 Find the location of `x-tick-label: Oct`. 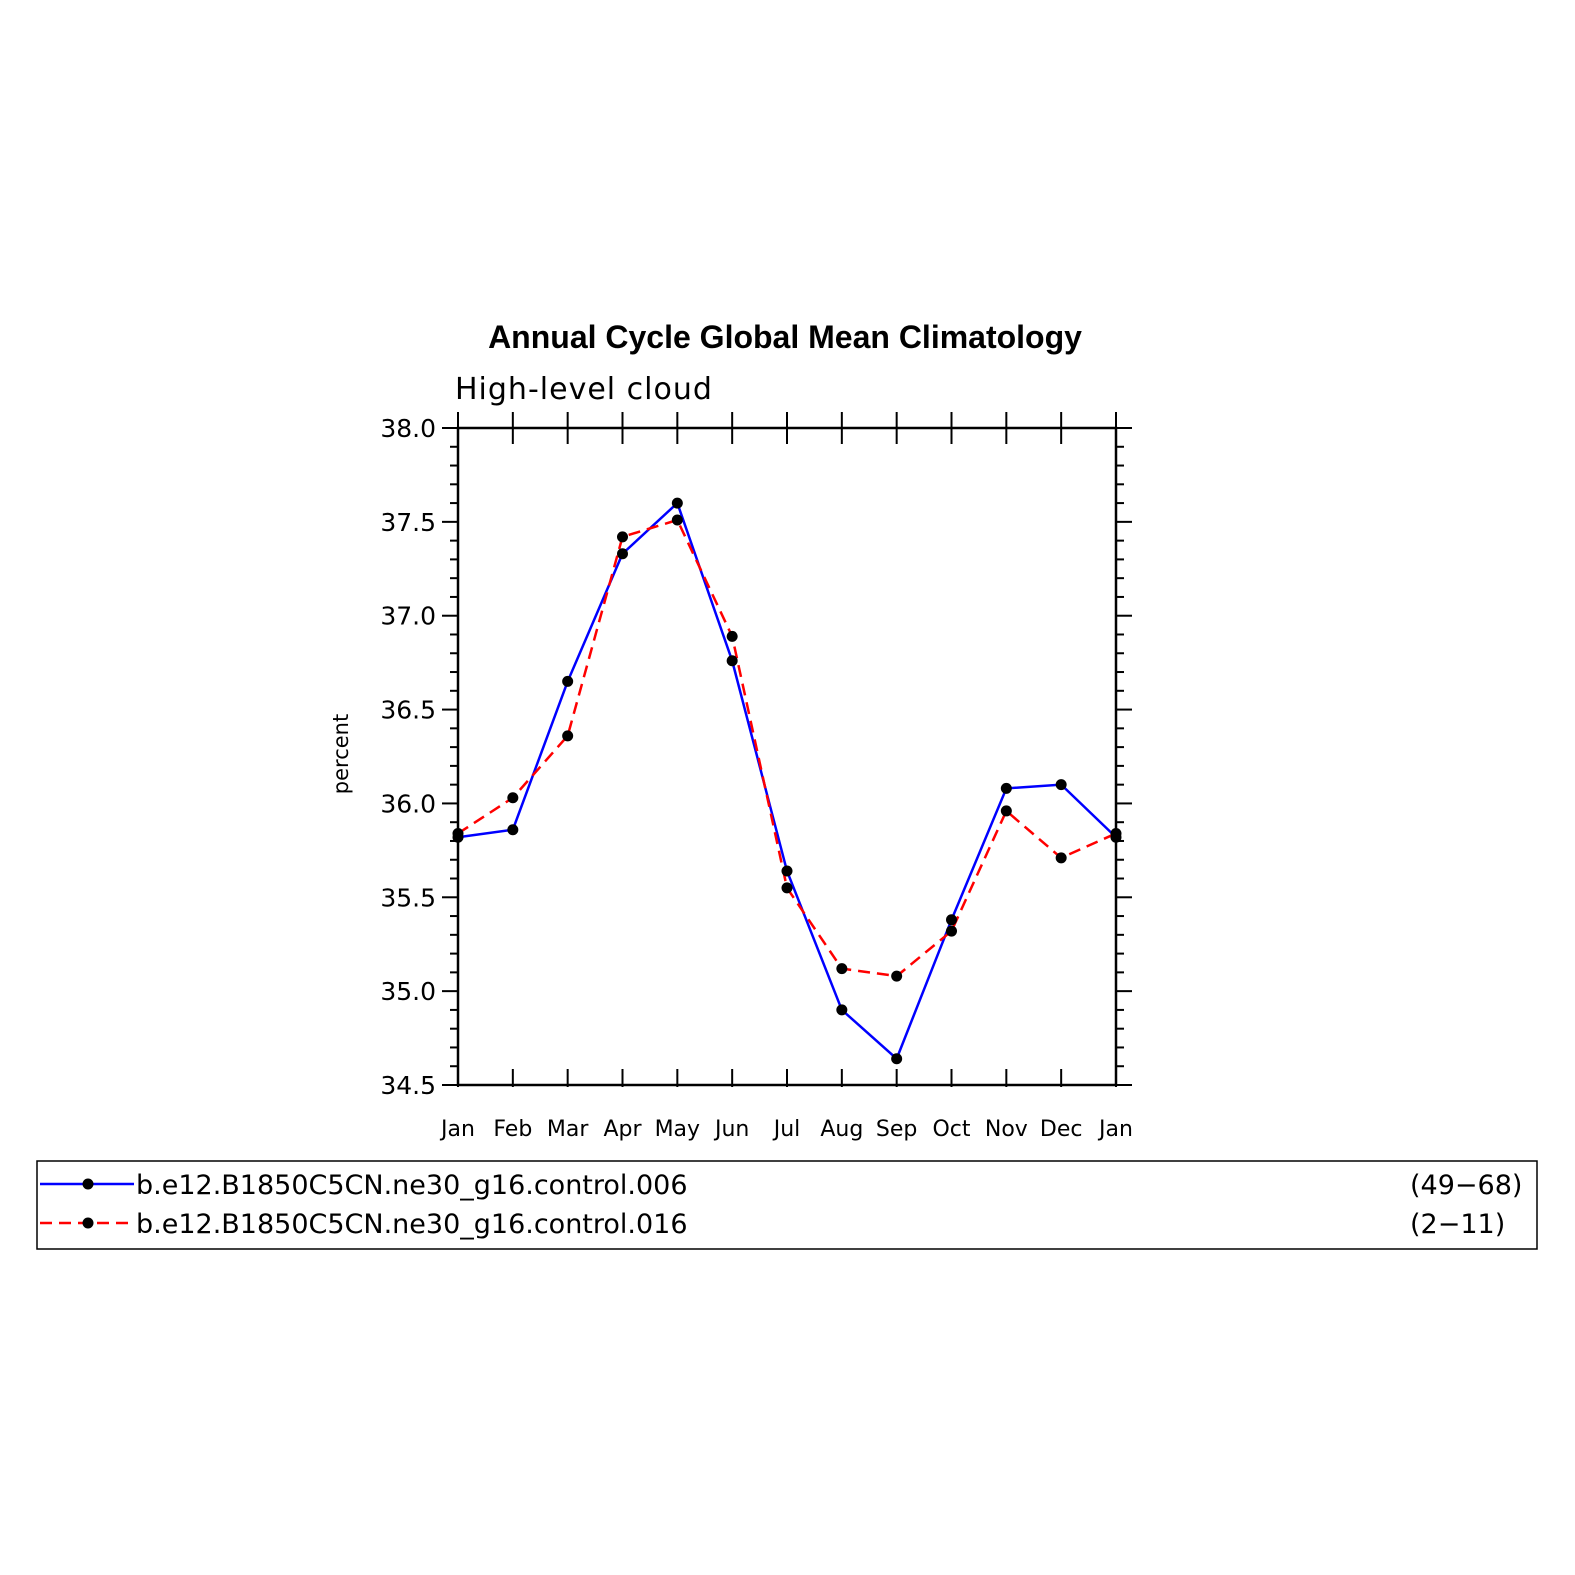

x-tick-label: Oct is located at coordinates (951, 1129).